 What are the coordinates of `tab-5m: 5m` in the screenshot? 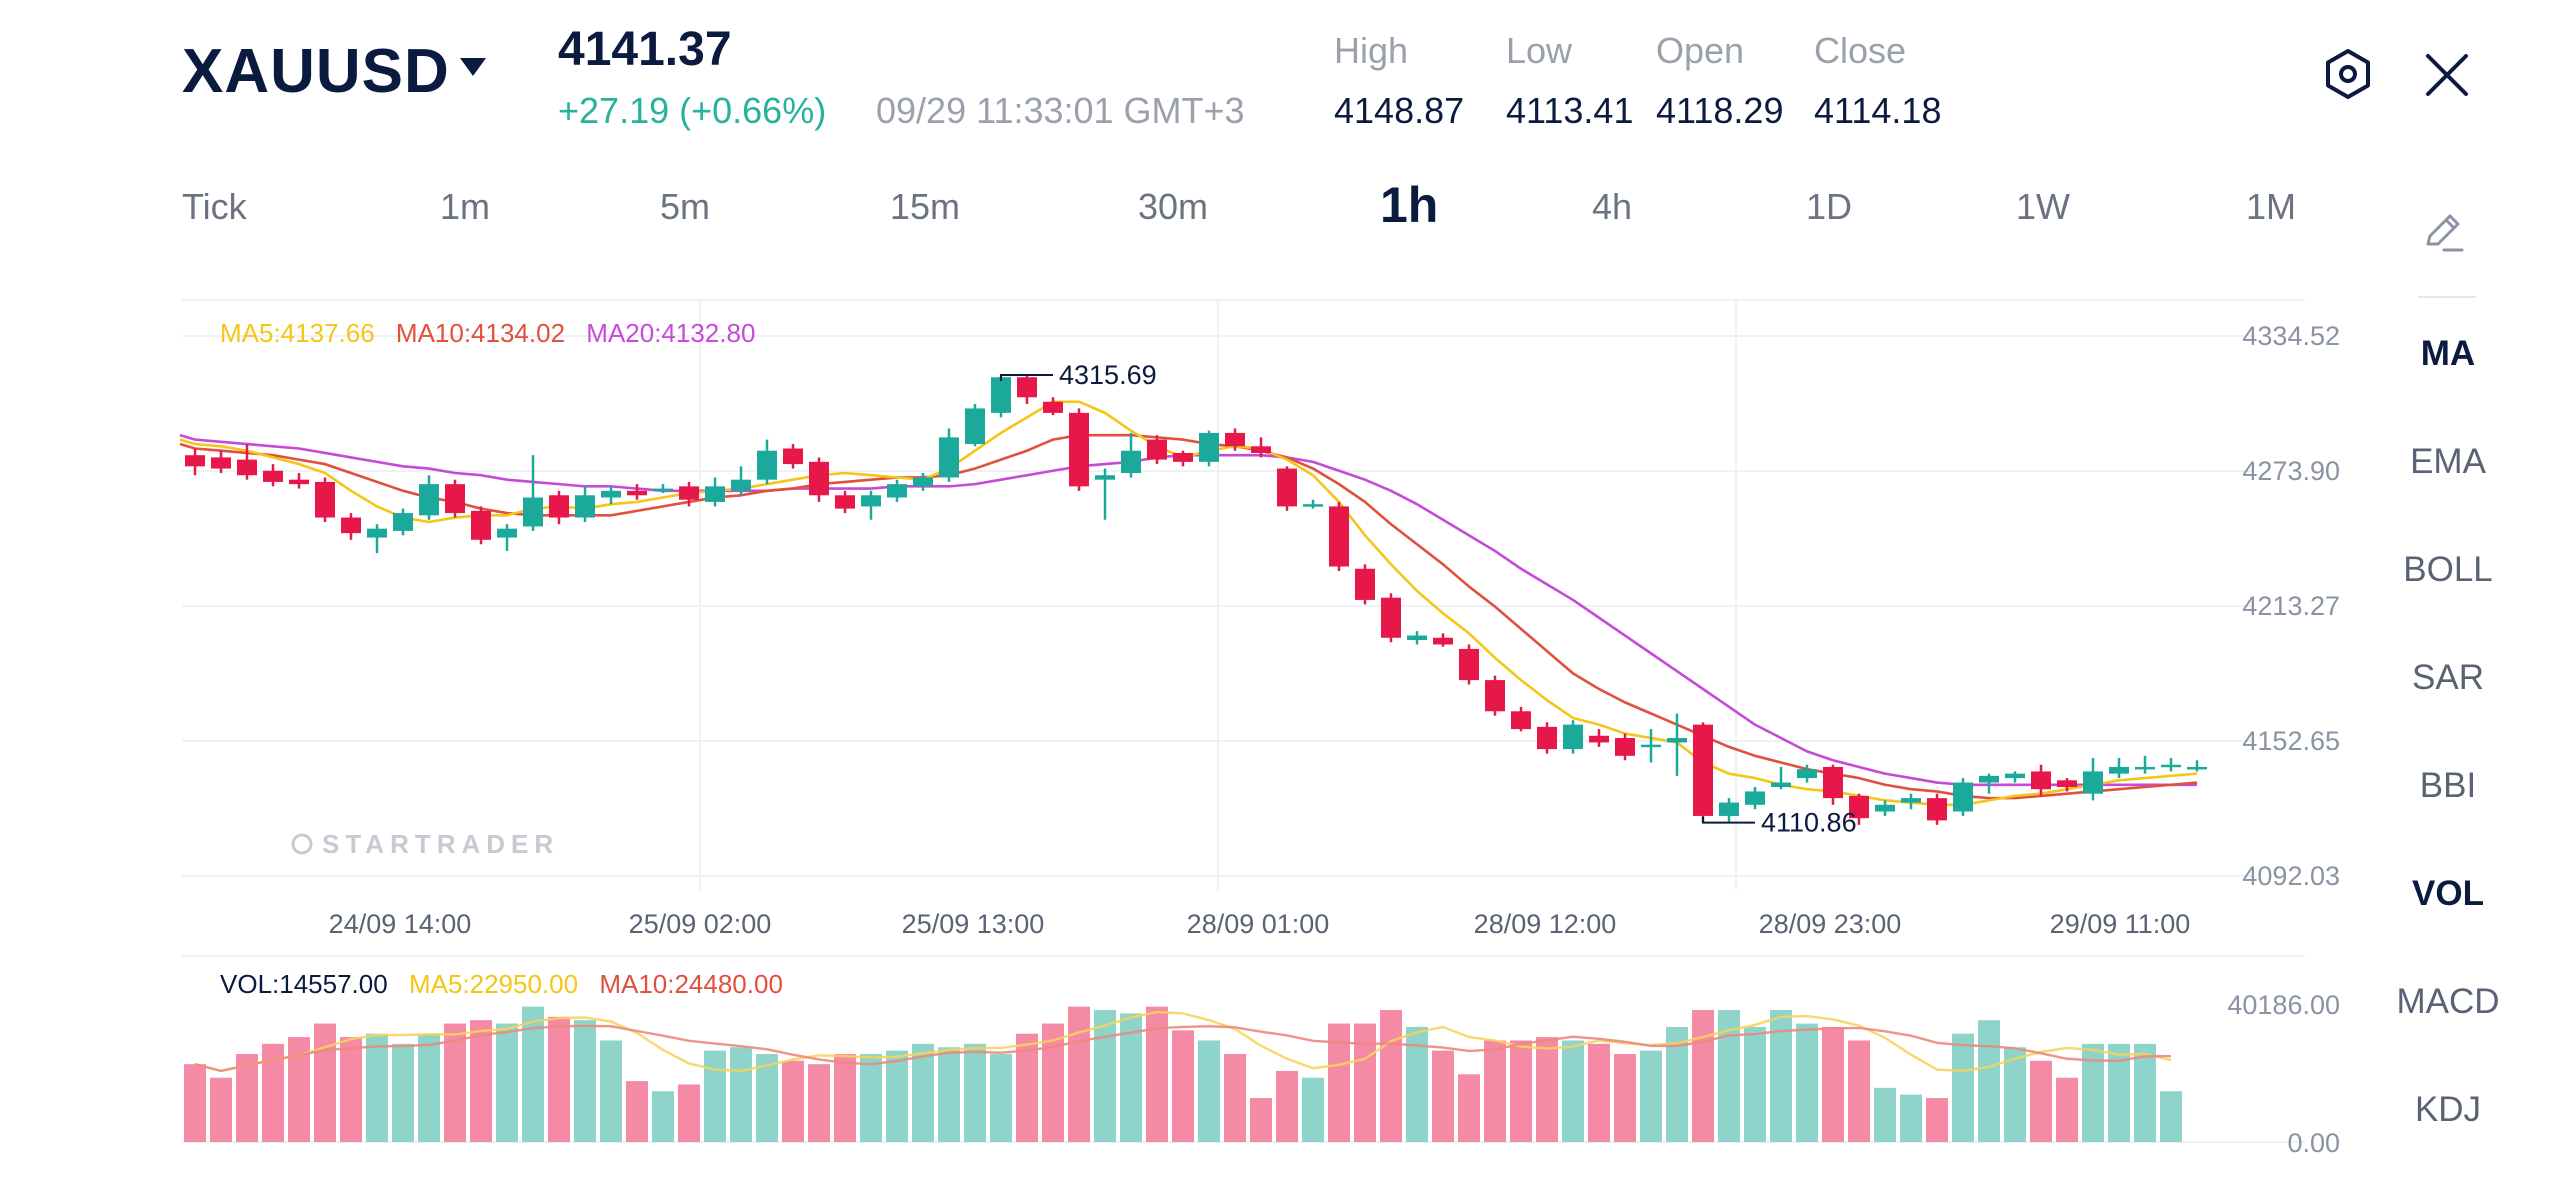 It's located at (685, 206).